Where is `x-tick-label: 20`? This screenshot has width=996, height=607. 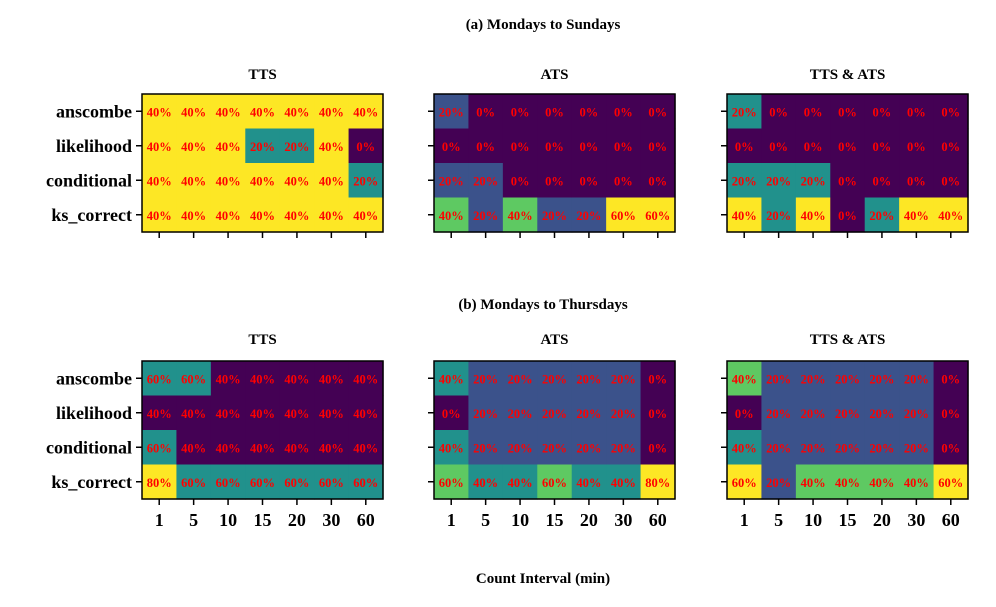 x-tick-label: 20 is located at coordinates (589, 520).